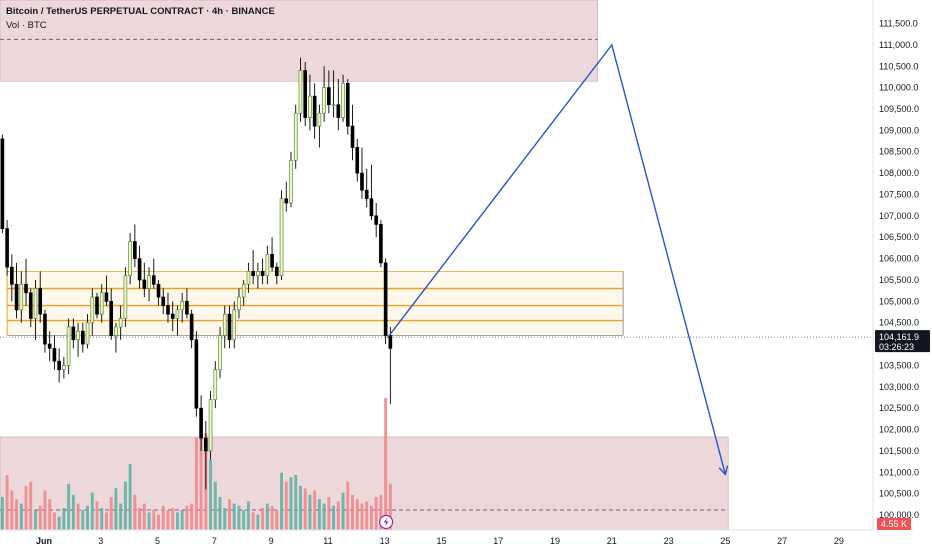 The image size is (932, 550). I want to click on supply-zone, so click(299, 41).